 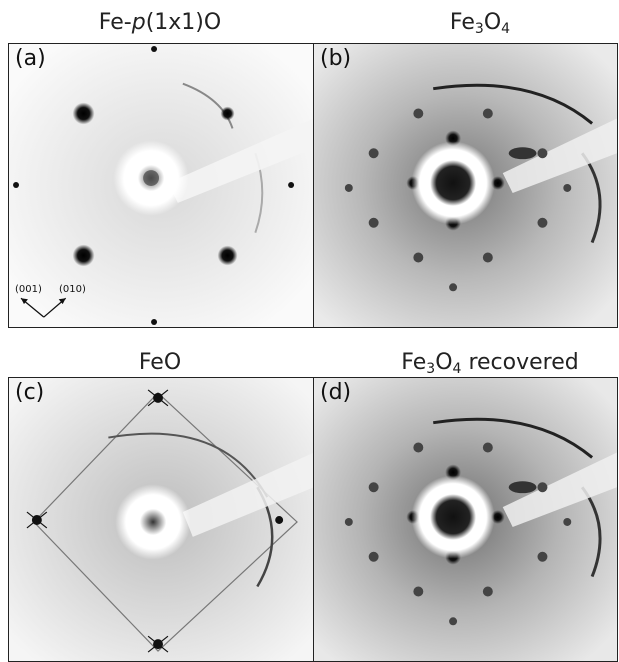 What do you see at coordinates (520, 362) in the screenshot?
I see `title-d-post: recovered` at bounding box center [520, 362].